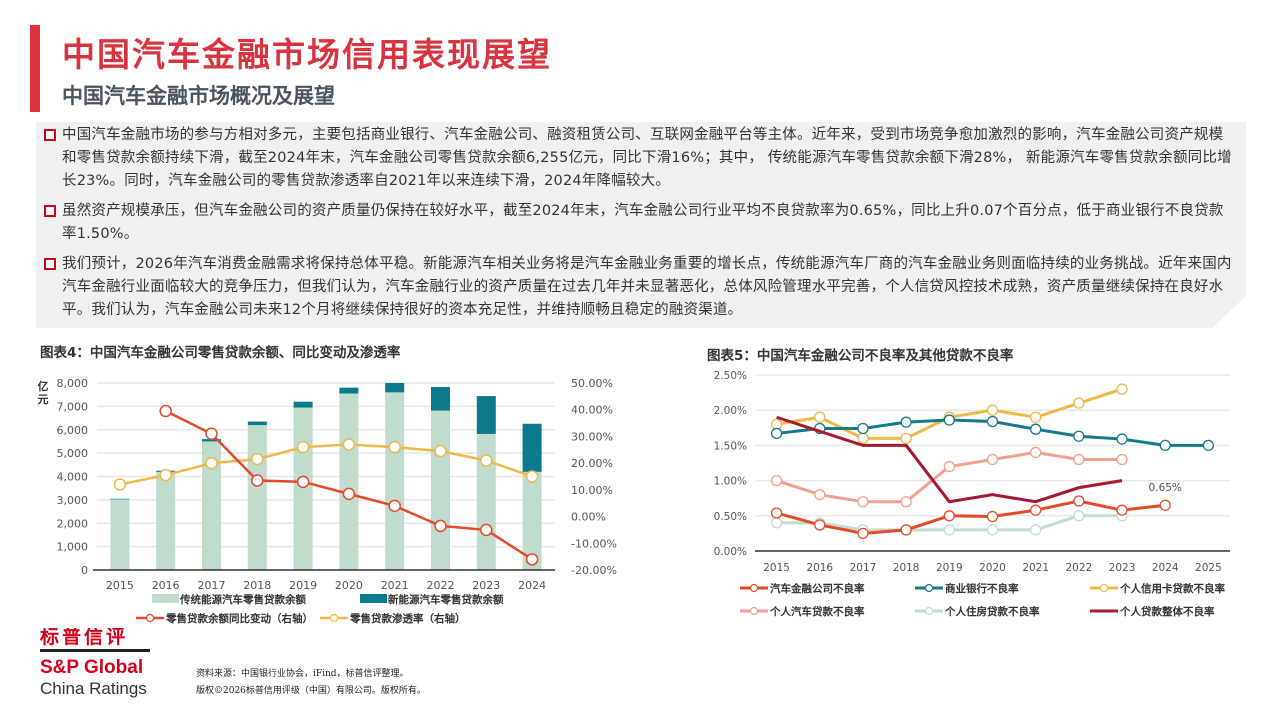 The width and height of the screenshot is (1280, 720). I want to click on page-subtitle: 中国汽车金融市场概况及展望, so click(198, 96).